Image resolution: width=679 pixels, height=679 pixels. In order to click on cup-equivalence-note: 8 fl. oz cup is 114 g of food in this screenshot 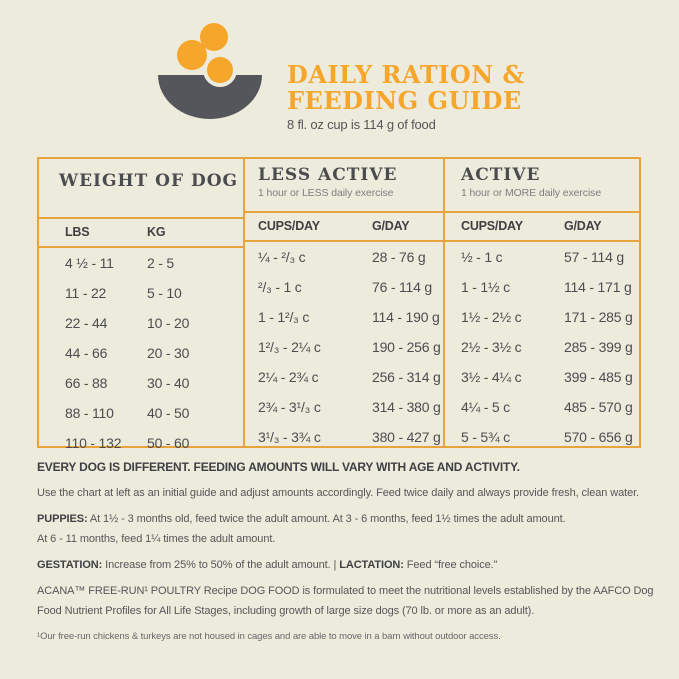, I will do `click(361, 124)`.